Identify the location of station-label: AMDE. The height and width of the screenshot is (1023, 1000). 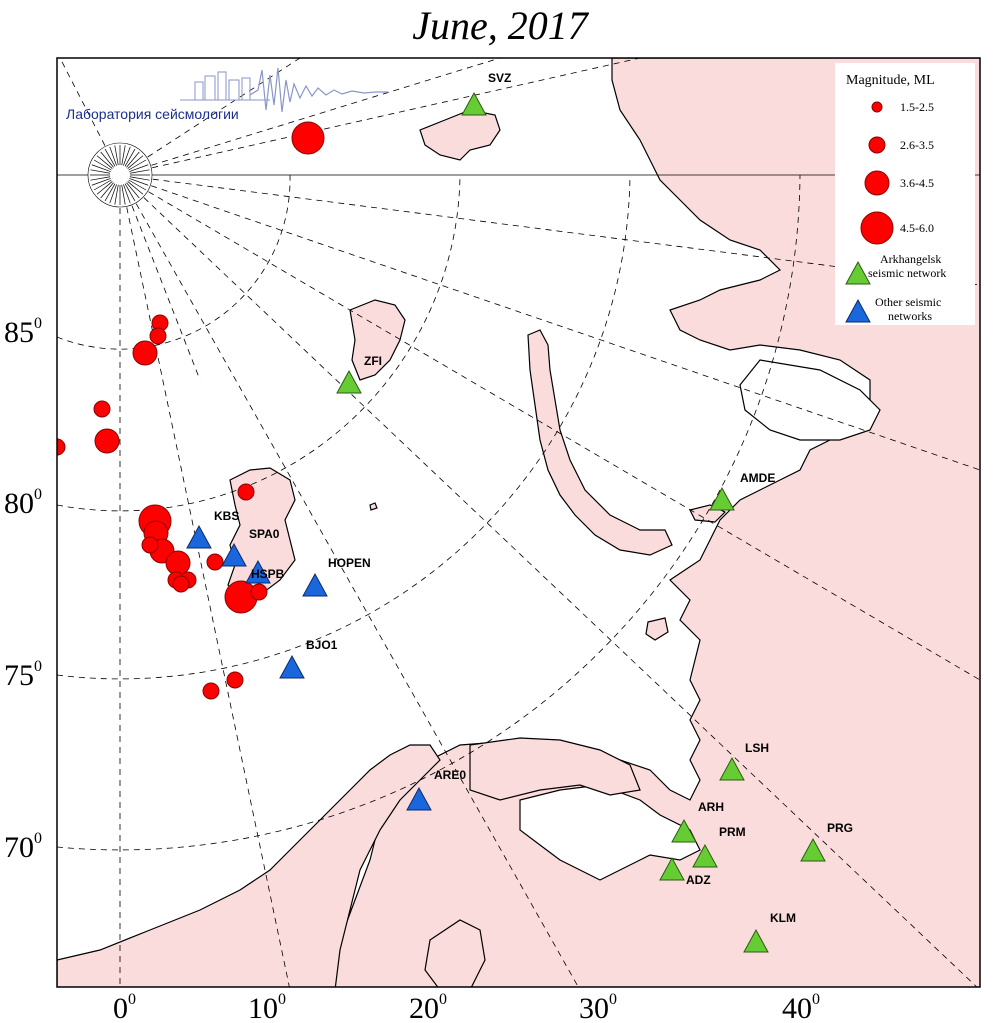
(757, 478).